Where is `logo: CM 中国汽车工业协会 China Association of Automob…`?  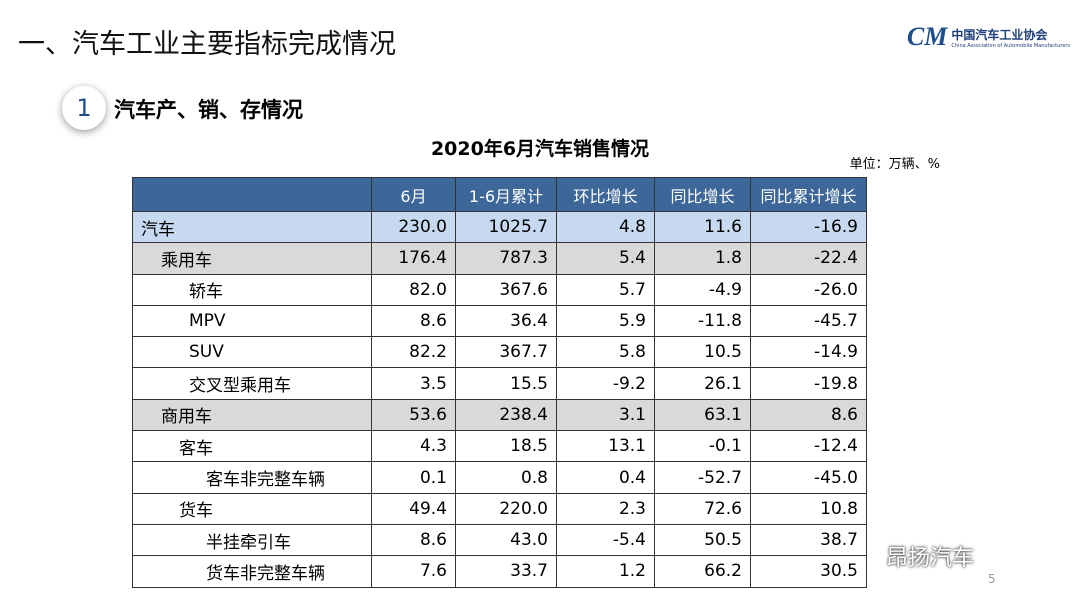 logo: CM 中国汽车工业协会 China Association of Automob… is located at coordinates (988, 37).